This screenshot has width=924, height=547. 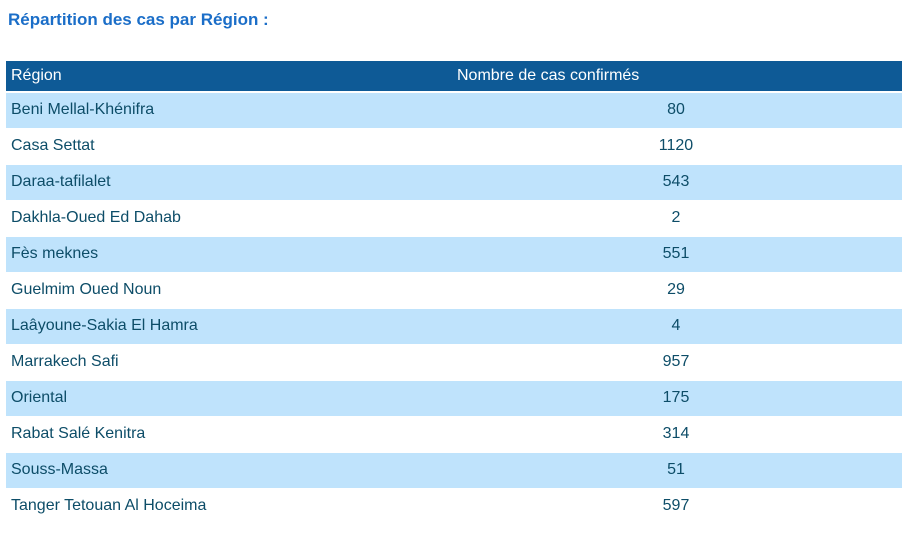 I want to click on cases-count-cell: 51, so click(x=676, y=470).